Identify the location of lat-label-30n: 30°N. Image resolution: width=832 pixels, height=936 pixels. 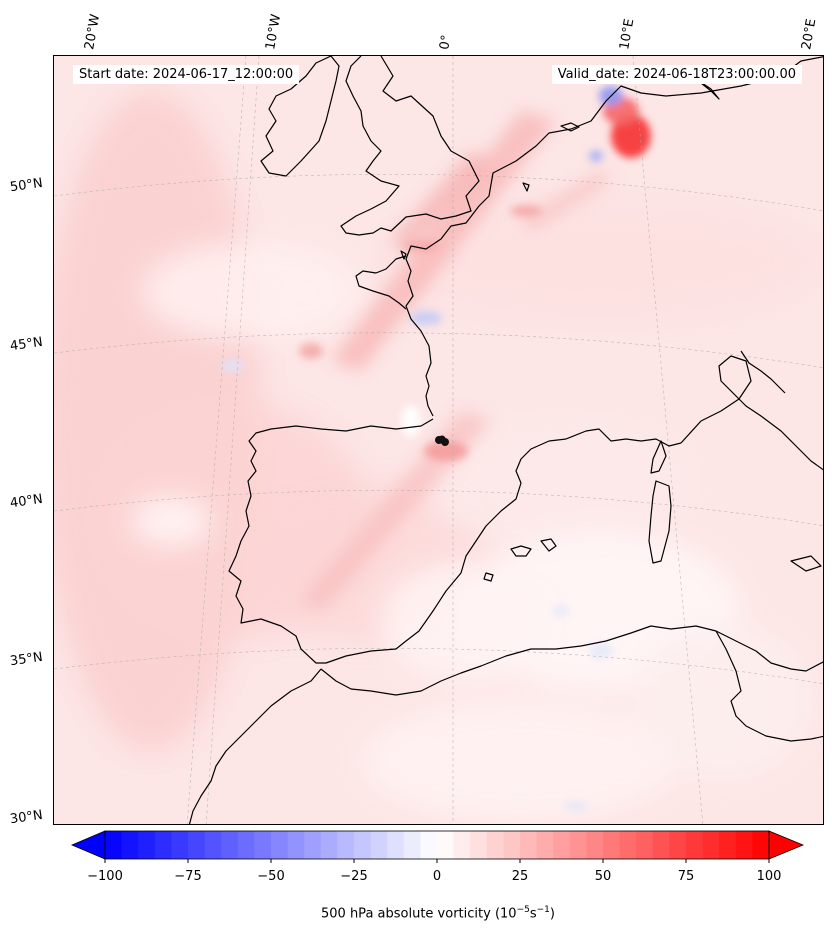
(26, 817).